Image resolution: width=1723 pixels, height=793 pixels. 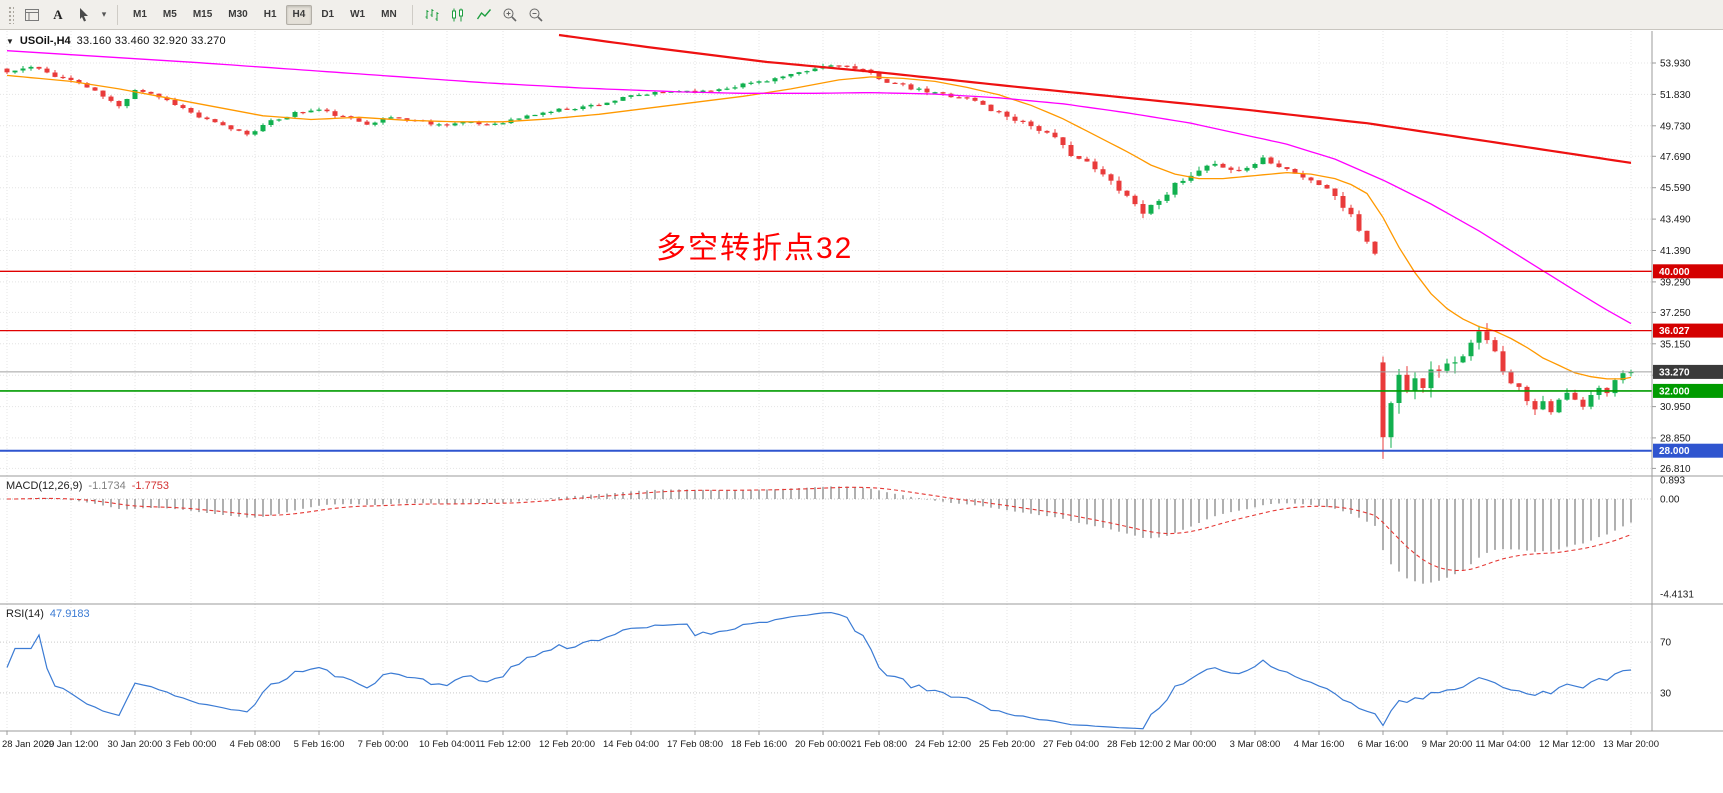 What do you see at coordinates (1674, 272) in the screenshot?
I see `svg-text: 40.000` at bounding box center [1674, 272].